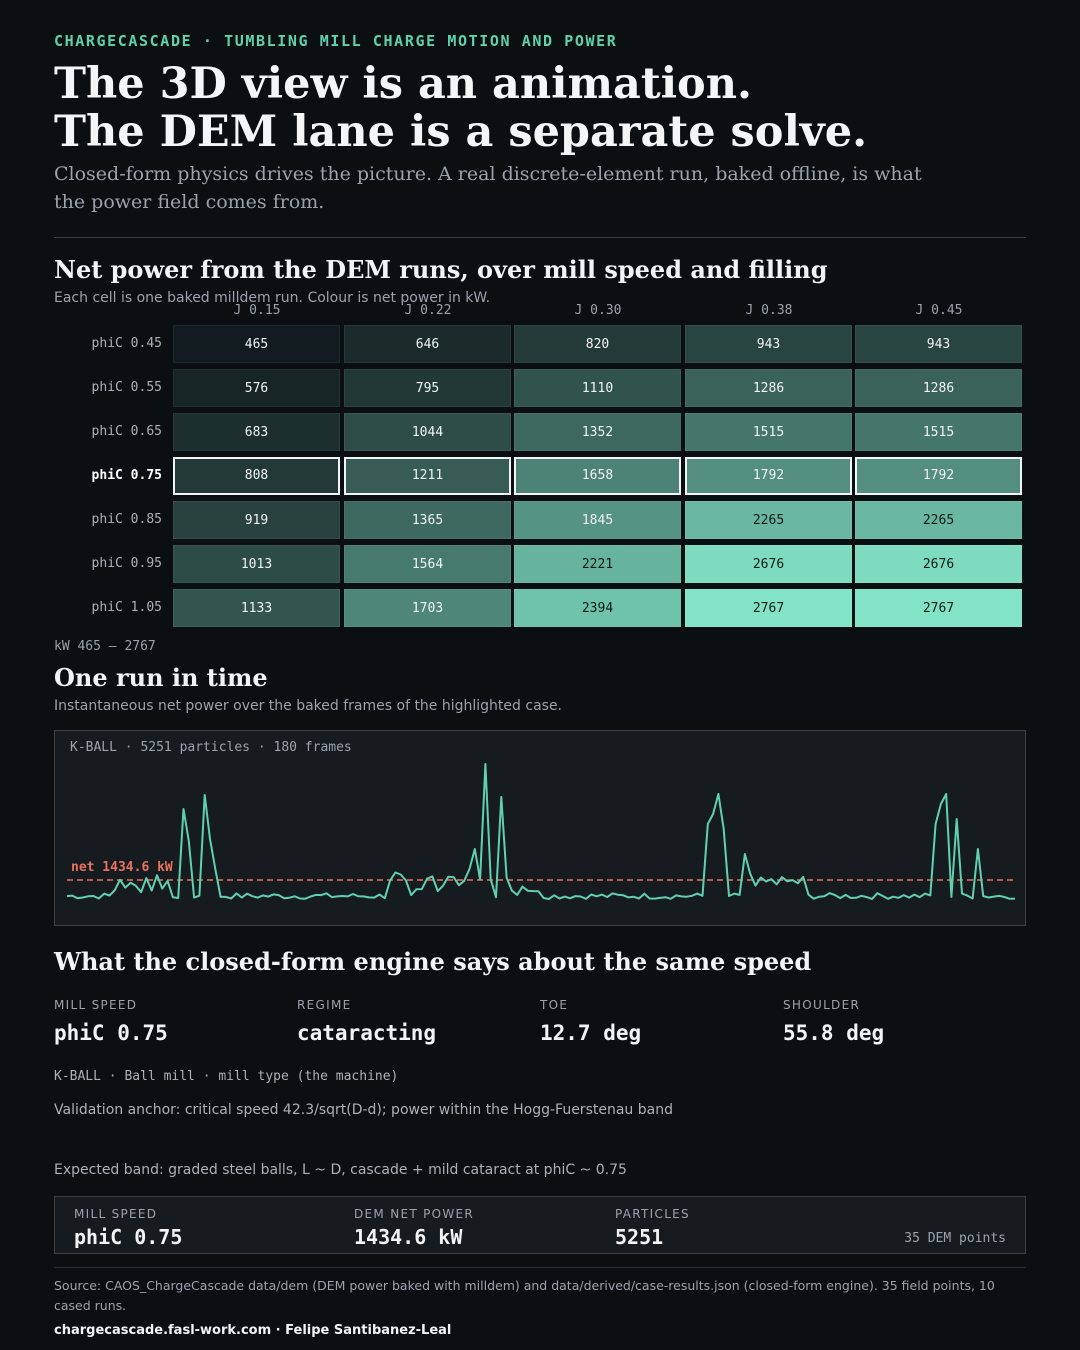  What do you see at coordinates (126, 519) in the screenshot?
I see `heatmap-row-label: phiC 0.85` at bounding box center [126, 519].